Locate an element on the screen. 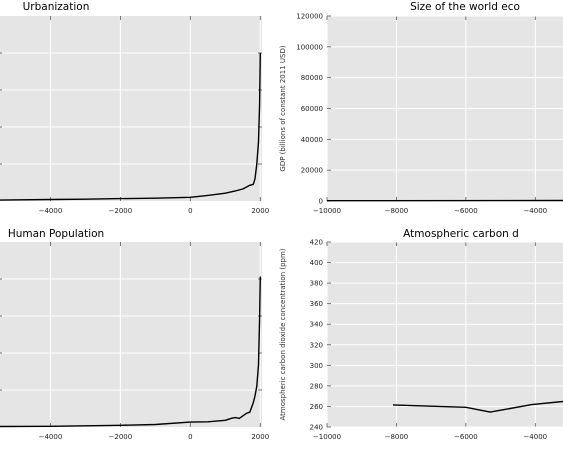 Image resolution: width=563 pixels, height=450 pixels. y-tick-label: 260 is located at coordinates (316, 407).